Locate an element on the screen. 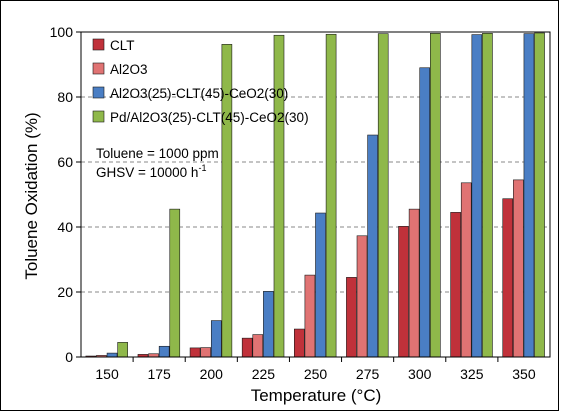 This screenshot has width=561, height=417. x-tick-label: 225 is located at coordinates (264, 374).